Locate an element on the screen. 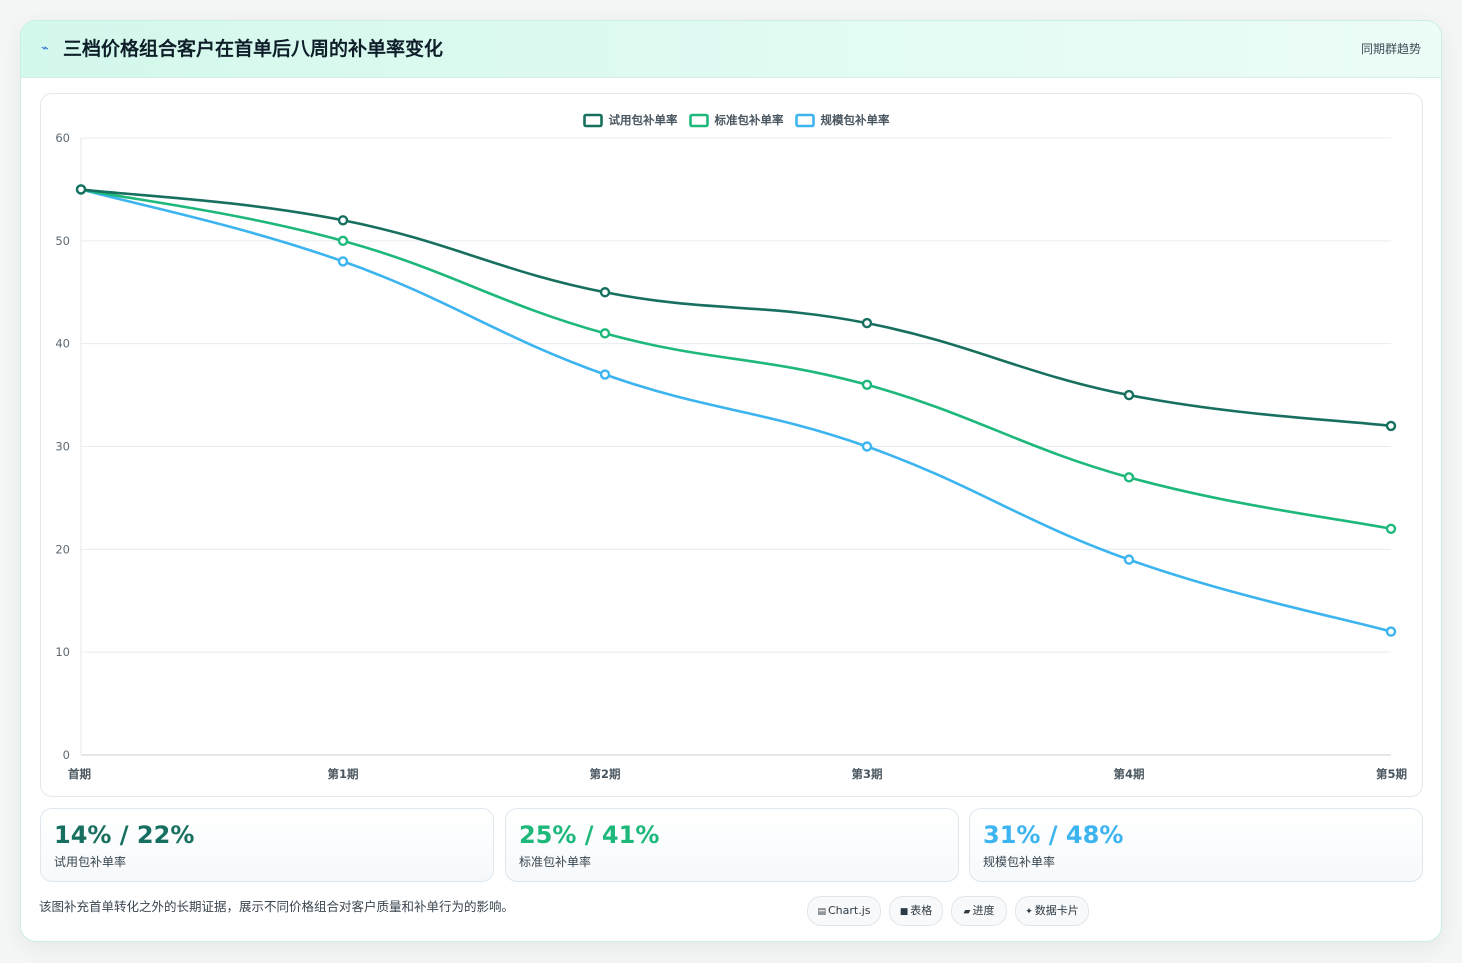 This screenshot has width=1462, height=963. y-tick-label: 20 is located at coordinates (62, 549).